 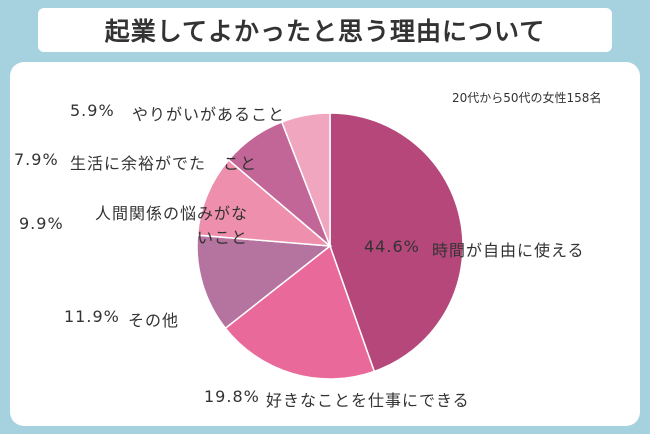 I want to click on category-label: やりがいがあること, so click(x=209, y=114).